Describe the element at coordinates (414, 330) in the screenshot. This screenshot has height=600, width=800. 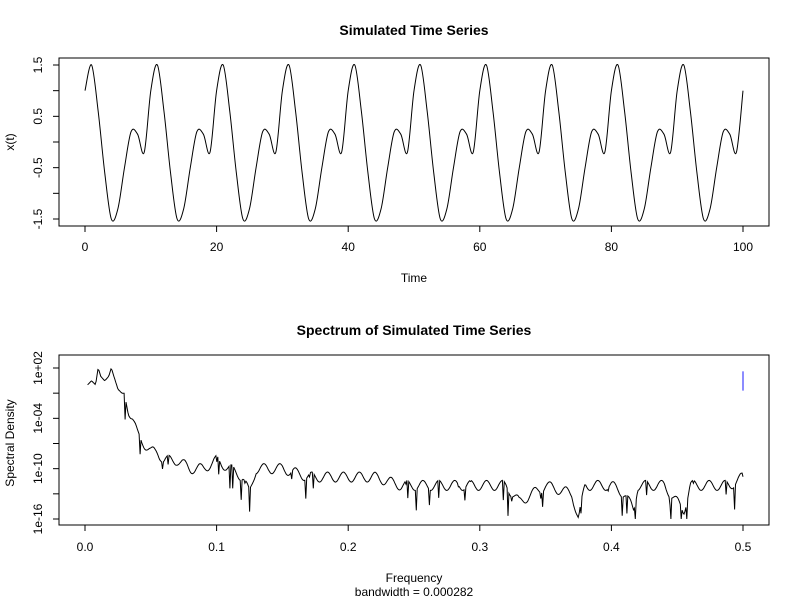
I see `spectrum-title: Spectrum of Simulated Time Series` at that location.